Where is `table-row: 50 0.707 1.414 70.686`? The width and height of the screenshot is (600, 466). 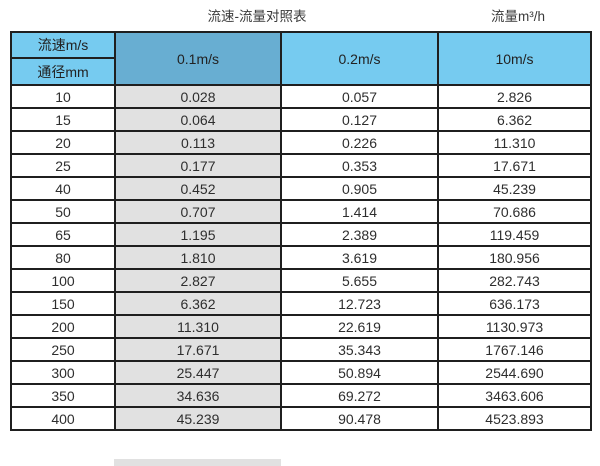
table-row: 50 0.707 1.414 70.686 is located at coordinates (301, 211).